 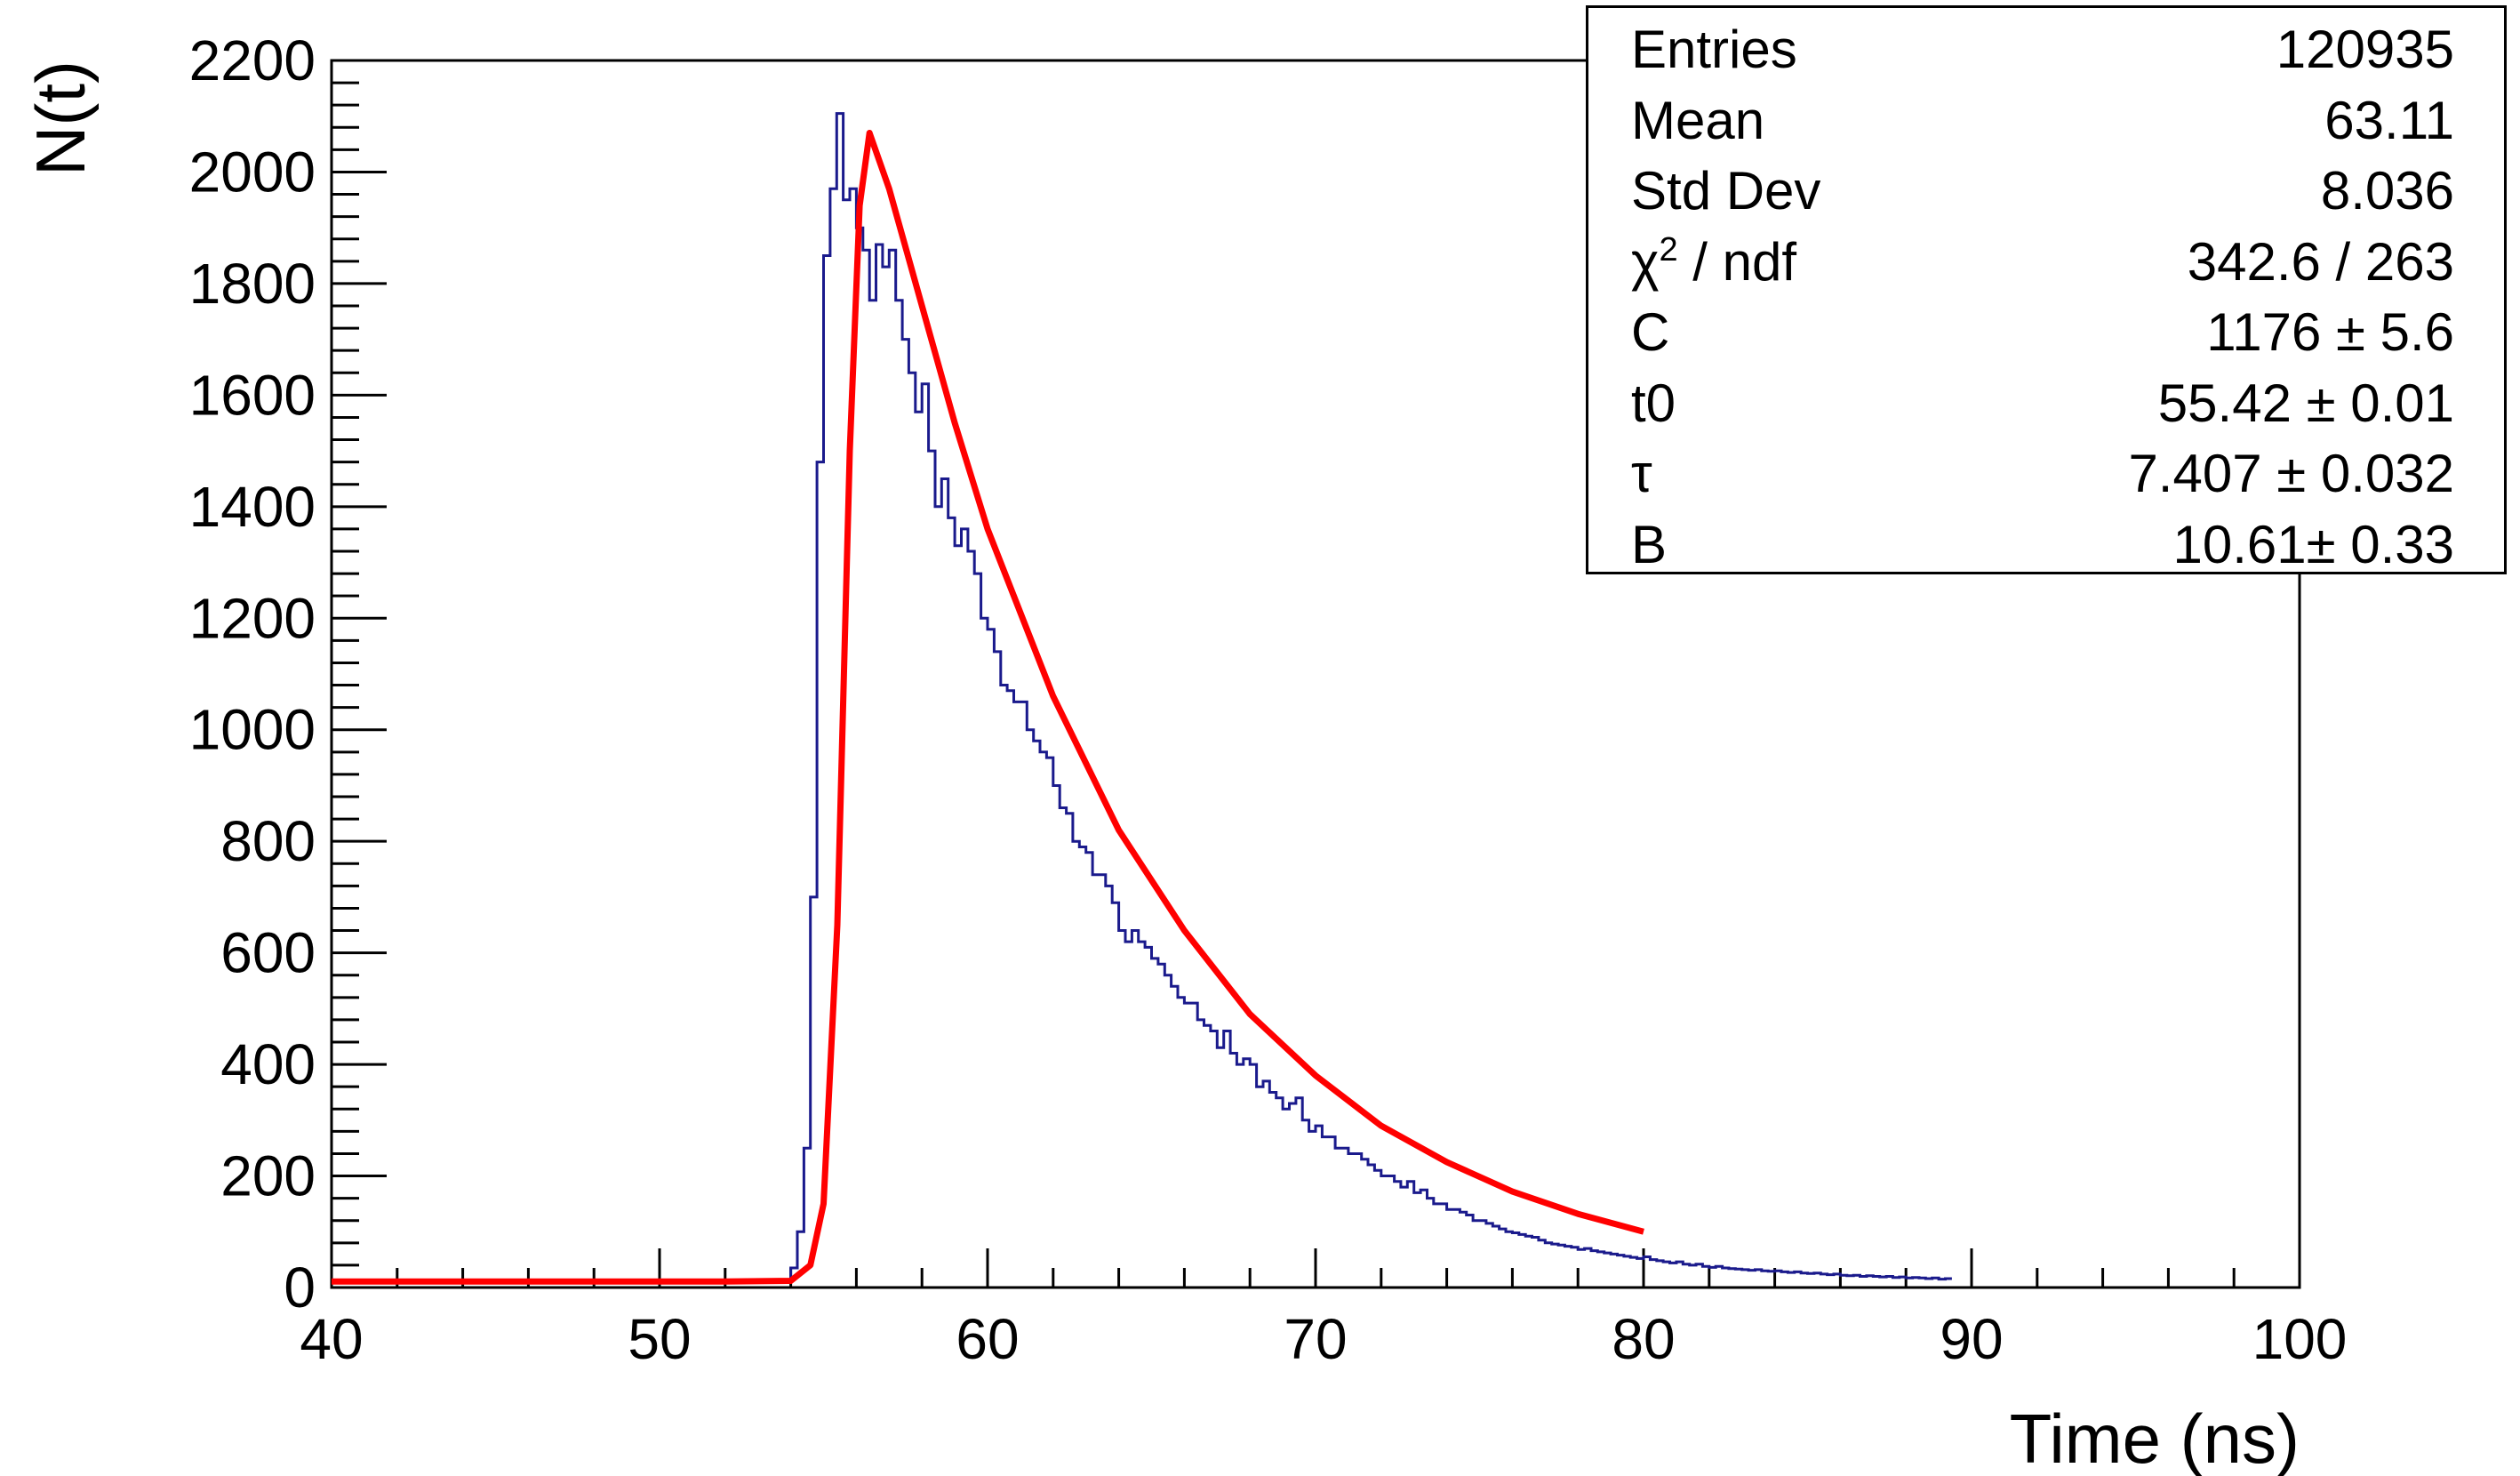 What do you see at coordinates (987, 1339) in the screenshot?
I see `x-tick-label: 60` at bounding box center [987, 1339].